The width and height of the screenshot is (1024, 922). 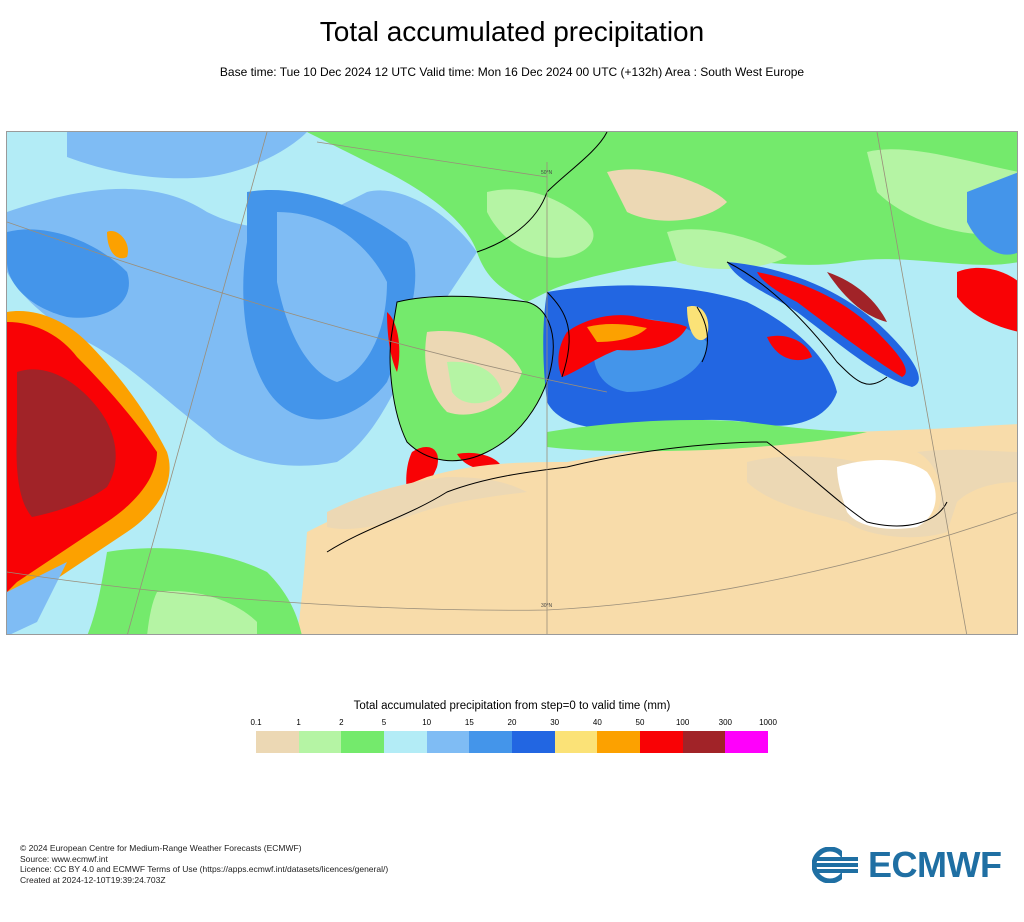 I want to click on italy-heavy, so click(x=831, y=324).